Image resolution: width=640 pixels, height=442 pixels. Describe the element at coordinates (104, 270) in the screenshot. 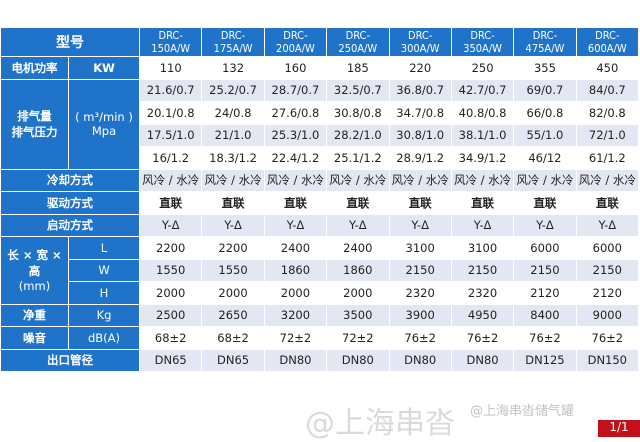

I see `unit-label: W` at that location.